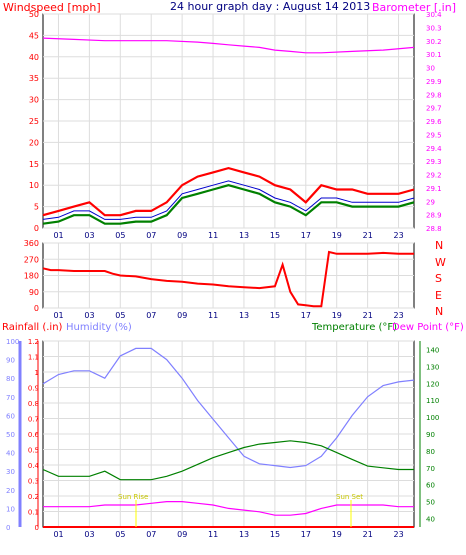 The image size is (466, 555). I want to click on humidity-y-tick-label: 50, so click(10, 435).